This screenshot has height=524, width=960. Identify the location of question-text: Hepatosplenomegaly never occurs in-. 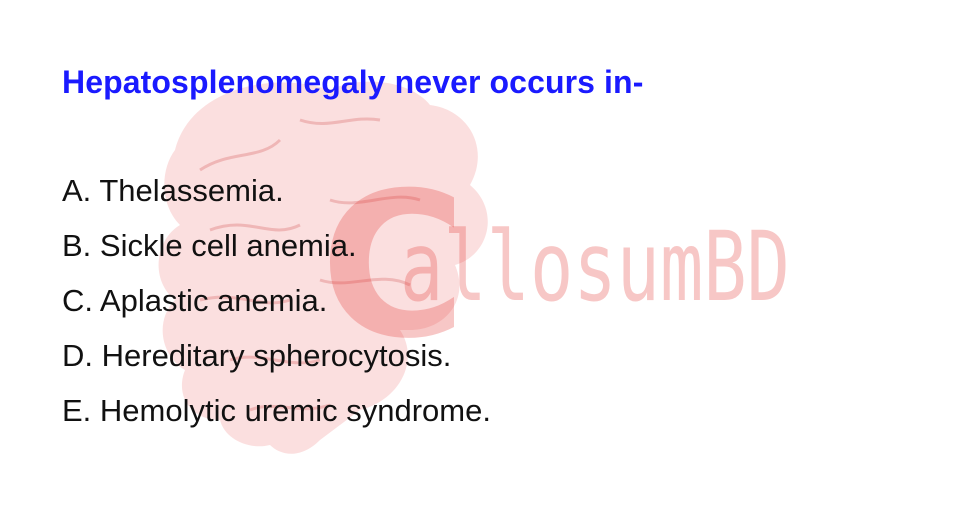
(353, 82).